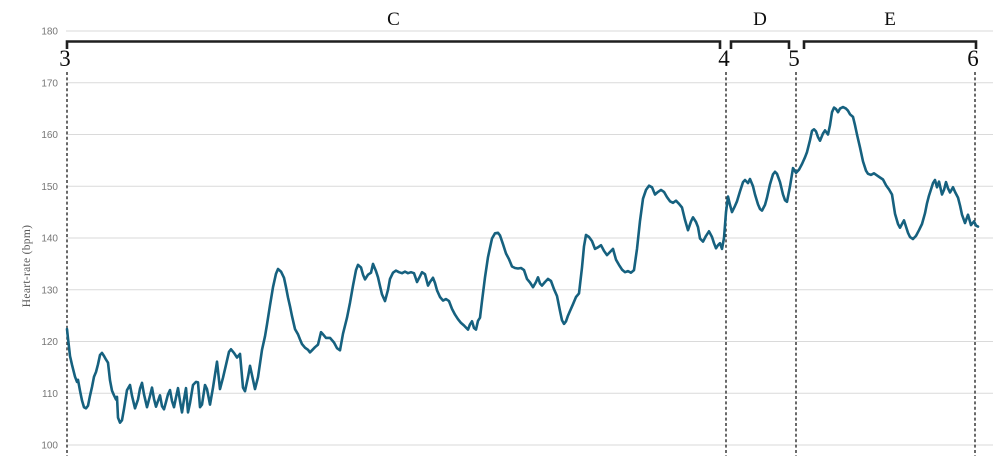  I want to click on segment-label-D: D, so click(760, 19).